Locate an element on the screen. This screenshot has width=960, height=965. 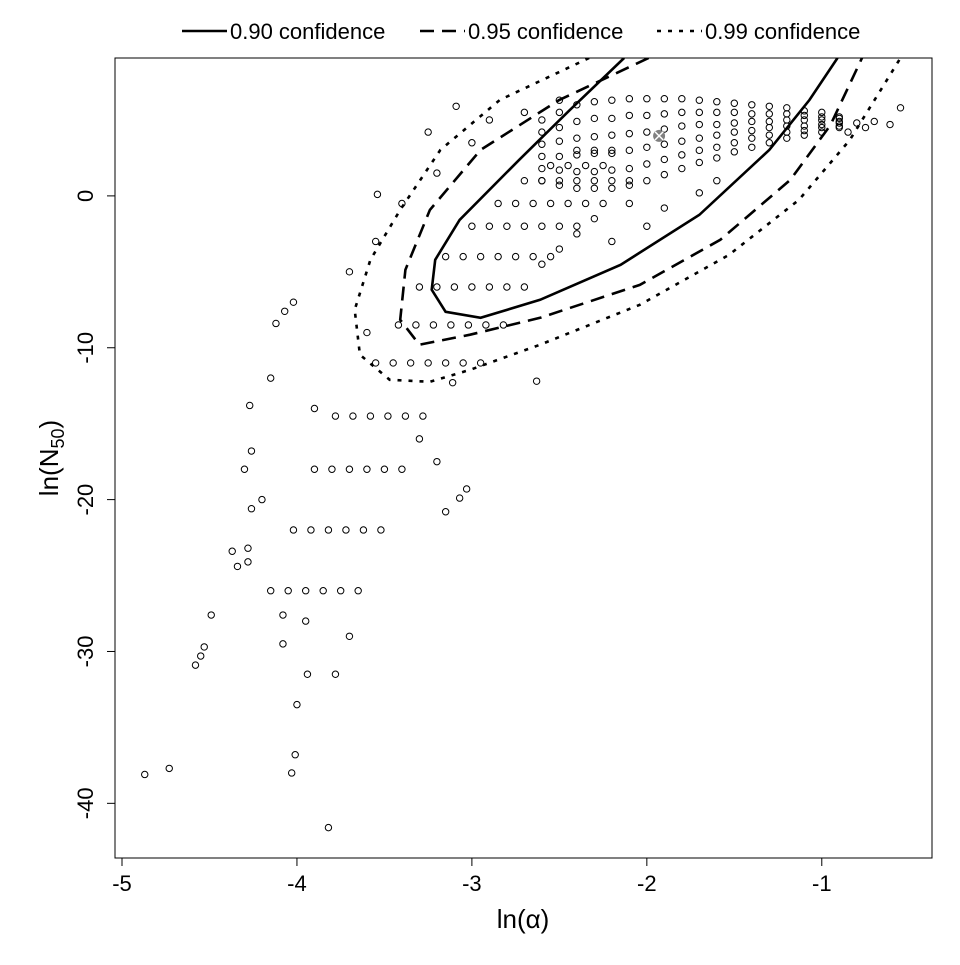
y-tick-label: -20 is located at coordinates (85, 500).